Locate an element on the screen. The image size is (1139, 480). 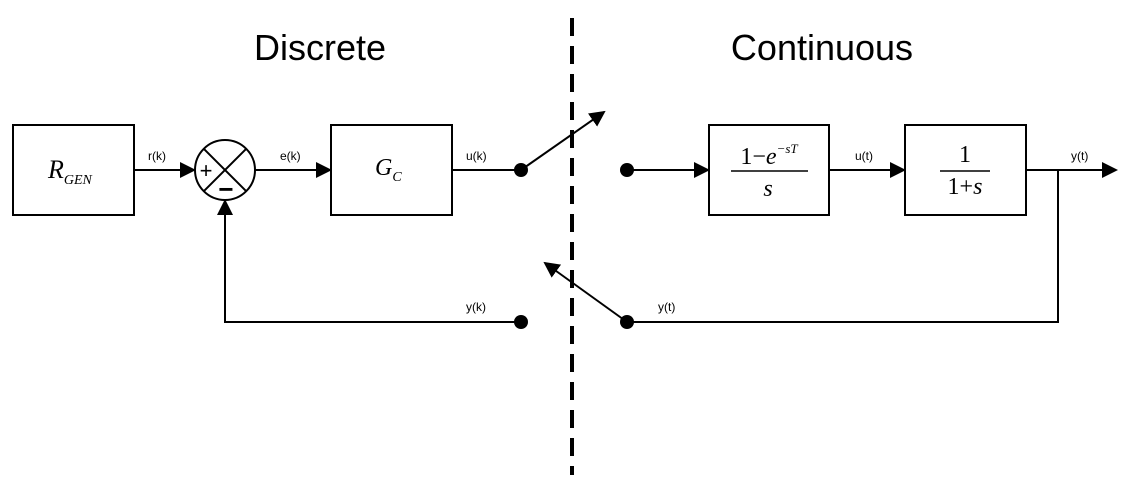
controller-block is located at coordinates (391, 170).